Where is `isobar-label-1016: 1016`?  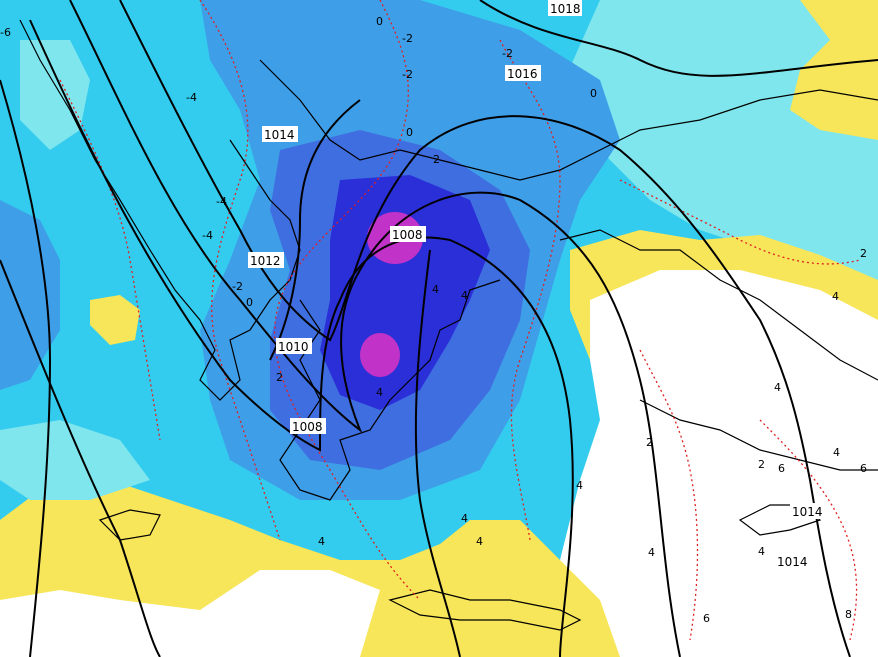 isobar-label-1016: 1016 is located at coordinates (523, 73).